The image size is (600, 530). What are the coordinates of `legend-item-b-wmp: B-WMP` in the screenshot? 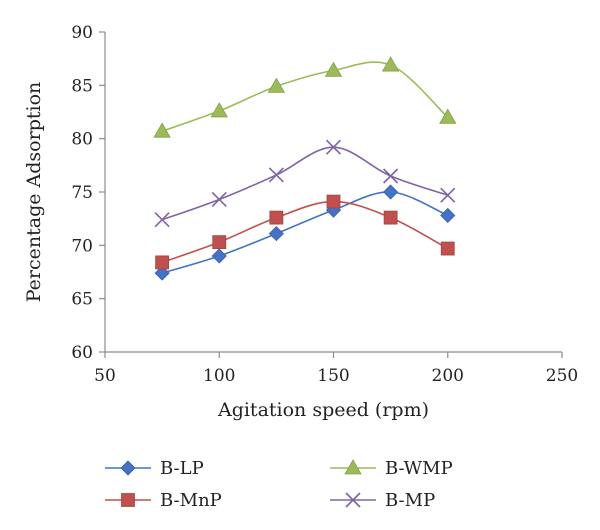 It's located at (391, 468).